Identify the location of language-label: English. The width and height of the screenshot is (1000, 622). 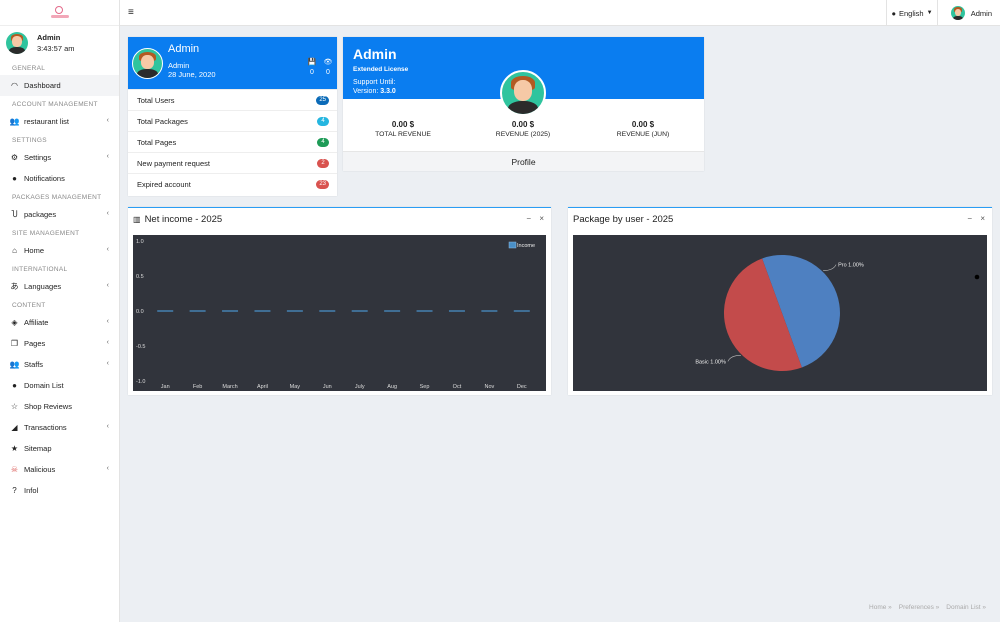
(911, 13).